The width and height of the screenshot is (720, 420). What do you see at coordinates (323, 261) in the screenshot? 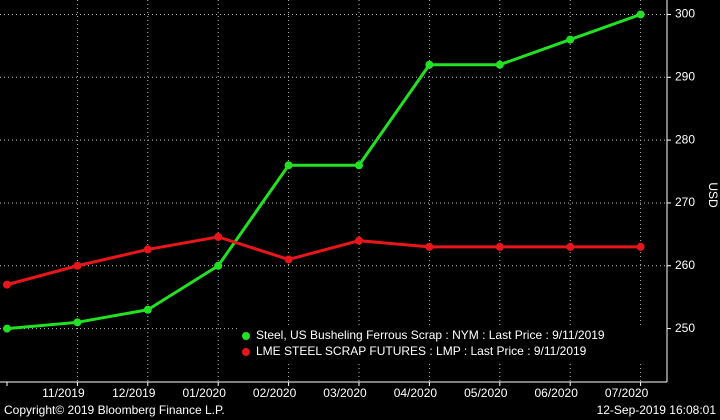
I see `series-line` at bounding box center [323, 261].